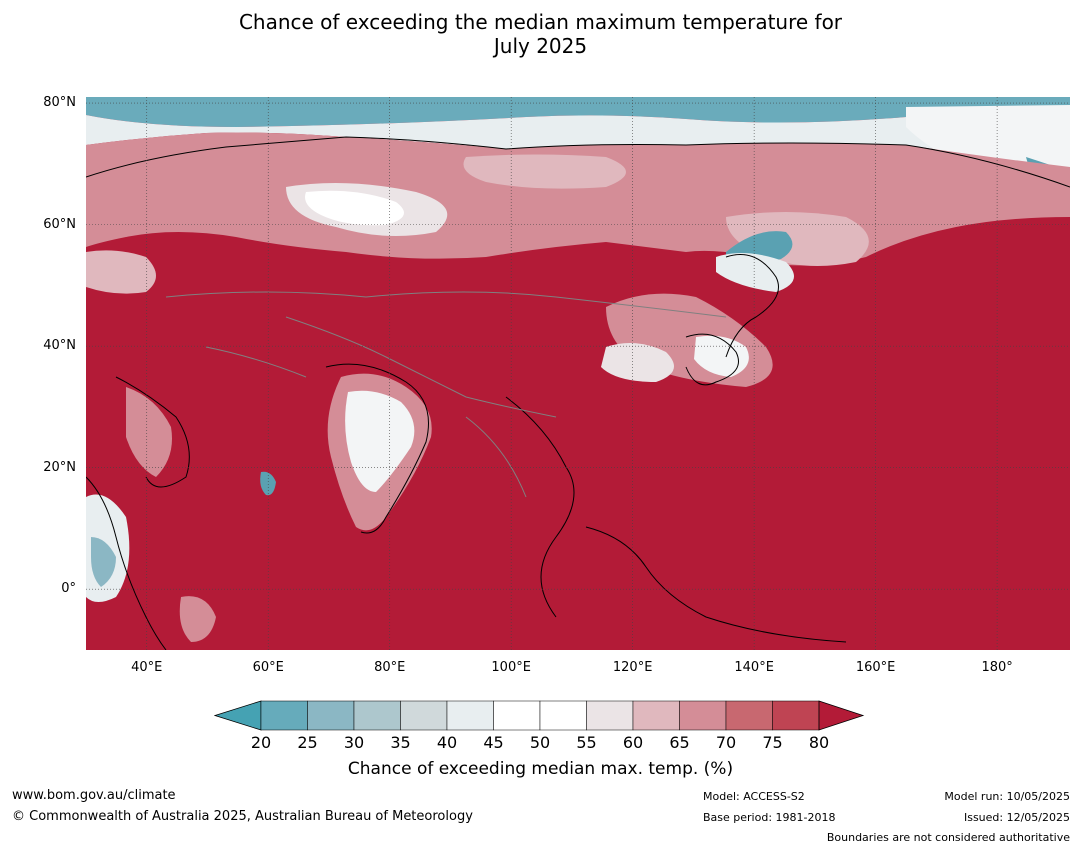 This screenshot has width=1081, height=850. I want to click on colorbar-tick-label: 30, so click(354, 742).